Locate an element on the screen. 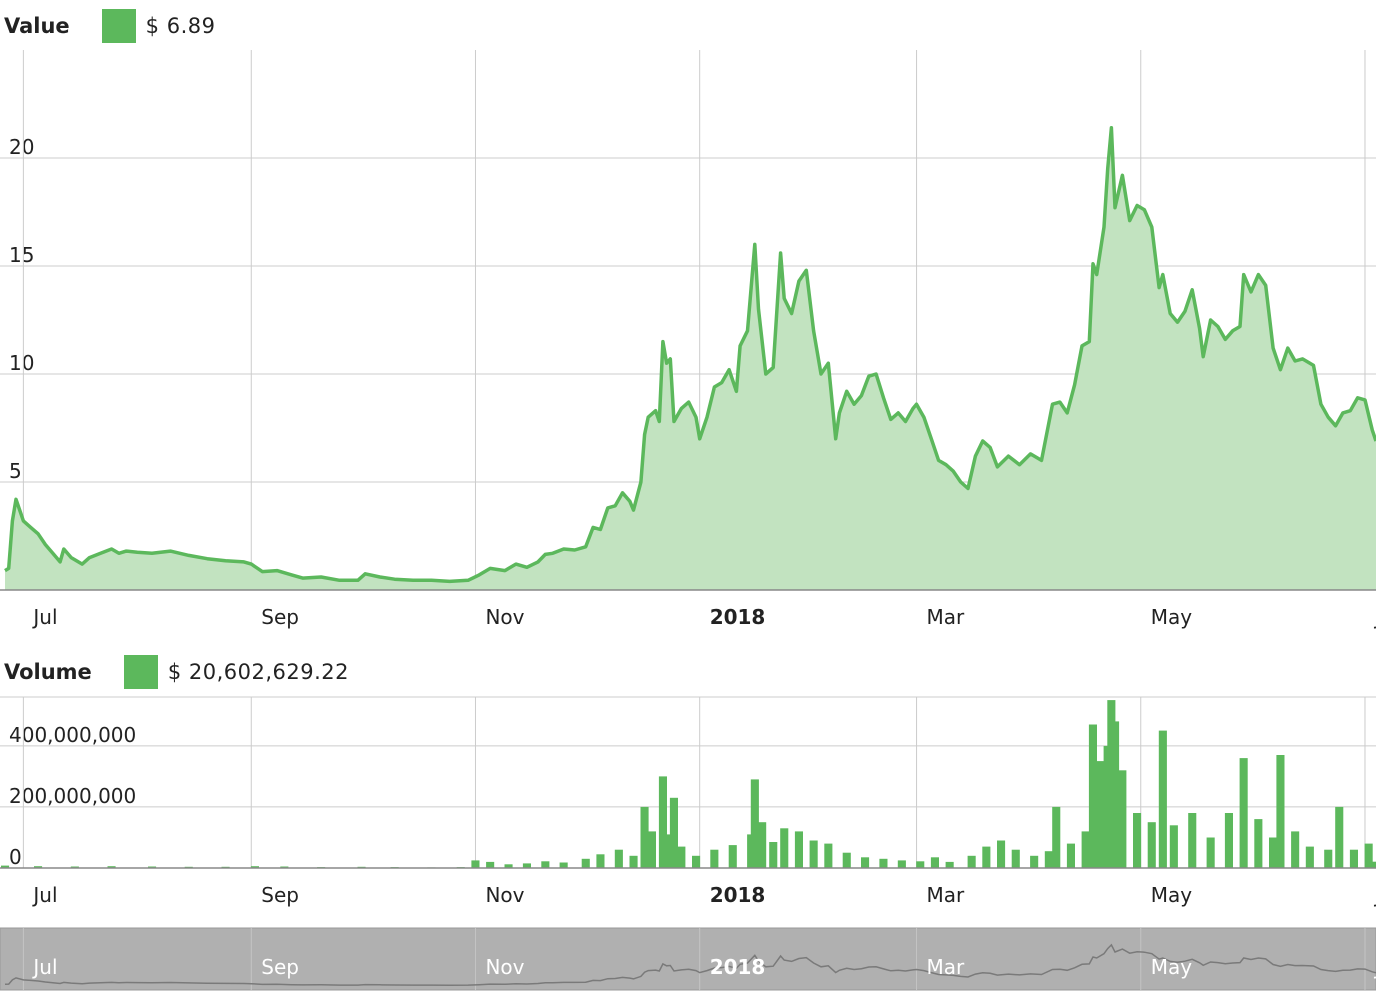 The width and height of the screenshot is (1376, 1000). volume-y-tick-label: 200,000,000 is located at coordinates (72, 796).